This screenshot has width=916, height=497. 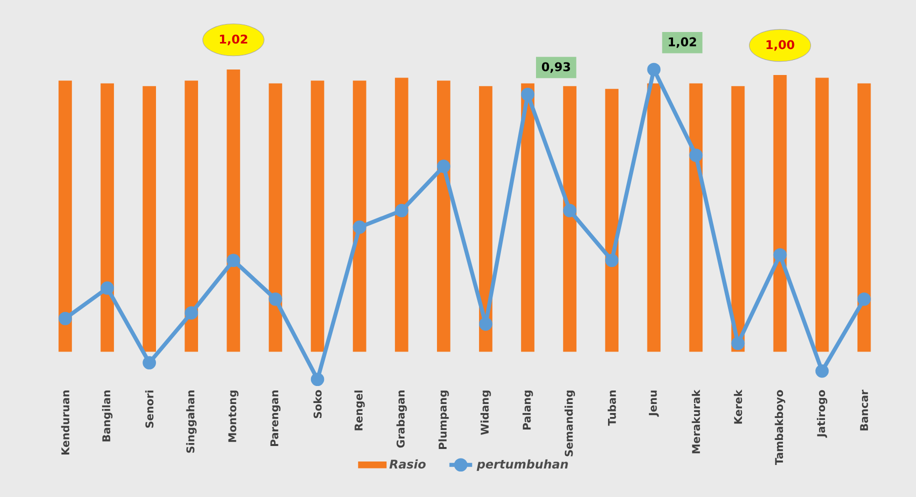 I want to click on x-tick-label: Palang, so click(x=527, y=410).